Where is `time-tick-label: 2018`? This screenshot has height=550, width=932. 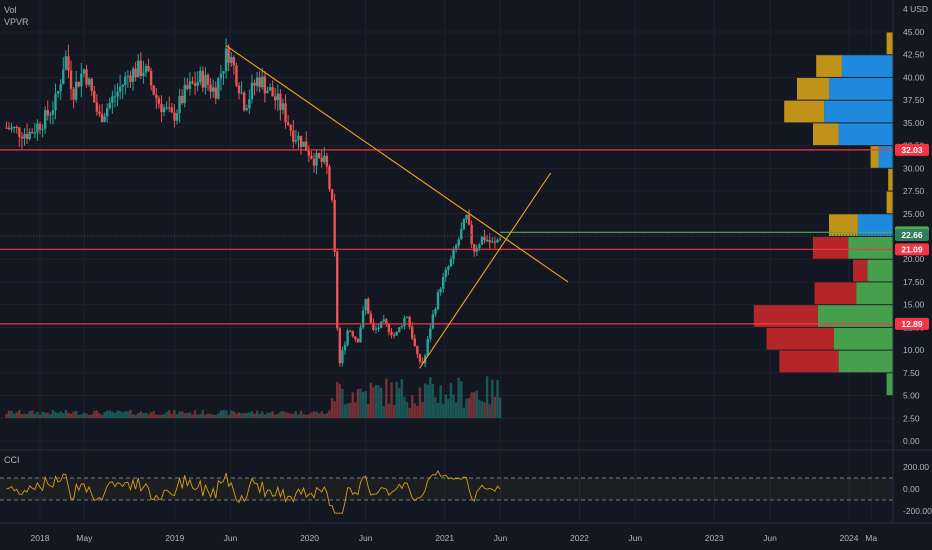 time-tick-label: 2018 is located at coordinates (40, 538).